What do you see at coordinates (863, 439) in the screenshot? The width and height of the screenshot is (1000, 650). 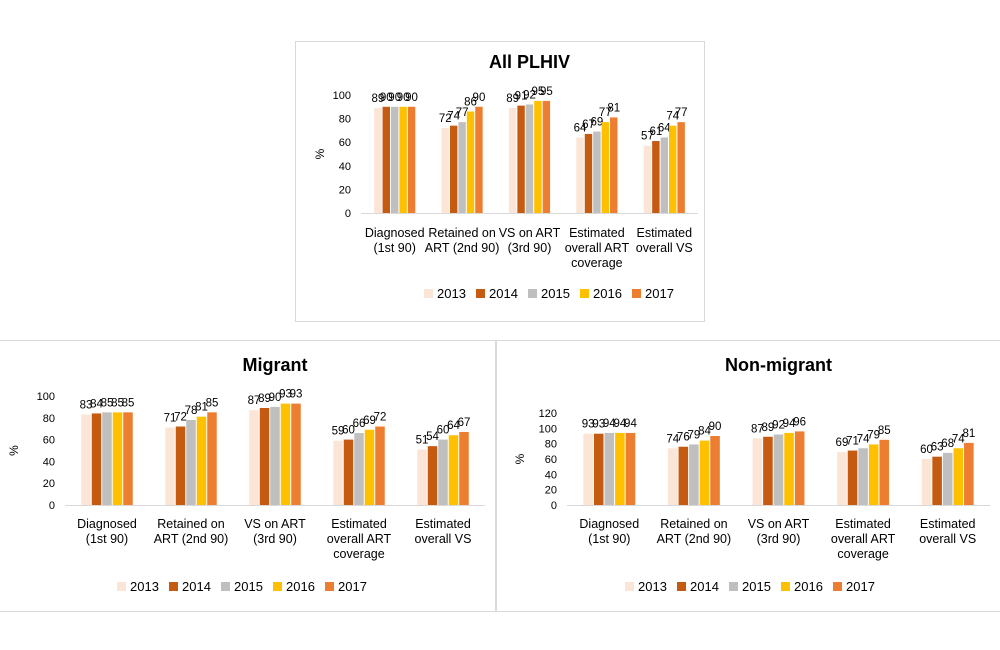 I see `data-label: 74` at bounding box center [863, 439].